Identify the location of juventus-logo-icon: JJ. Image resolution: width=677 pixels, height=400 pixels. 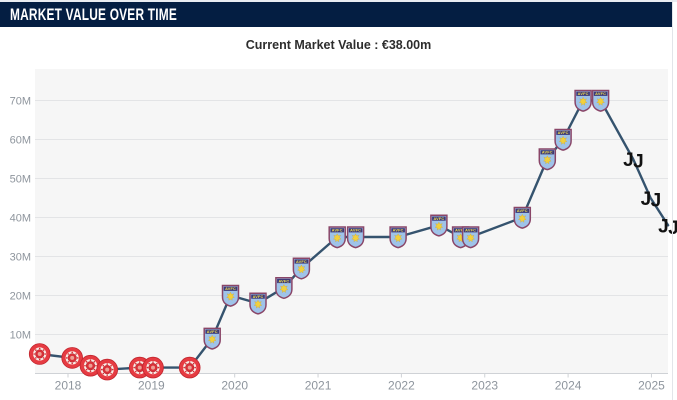
(667, 227).